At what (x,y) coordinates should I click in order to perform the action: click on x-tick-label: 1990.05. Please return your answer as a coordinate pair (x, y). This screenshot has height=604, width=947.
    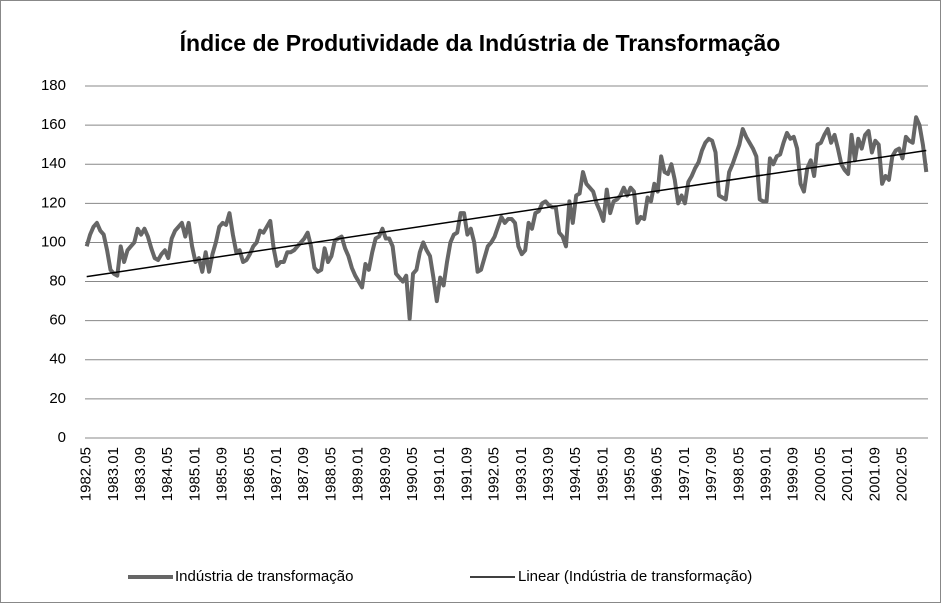
    Looking at the image, I should click on (412, 474).